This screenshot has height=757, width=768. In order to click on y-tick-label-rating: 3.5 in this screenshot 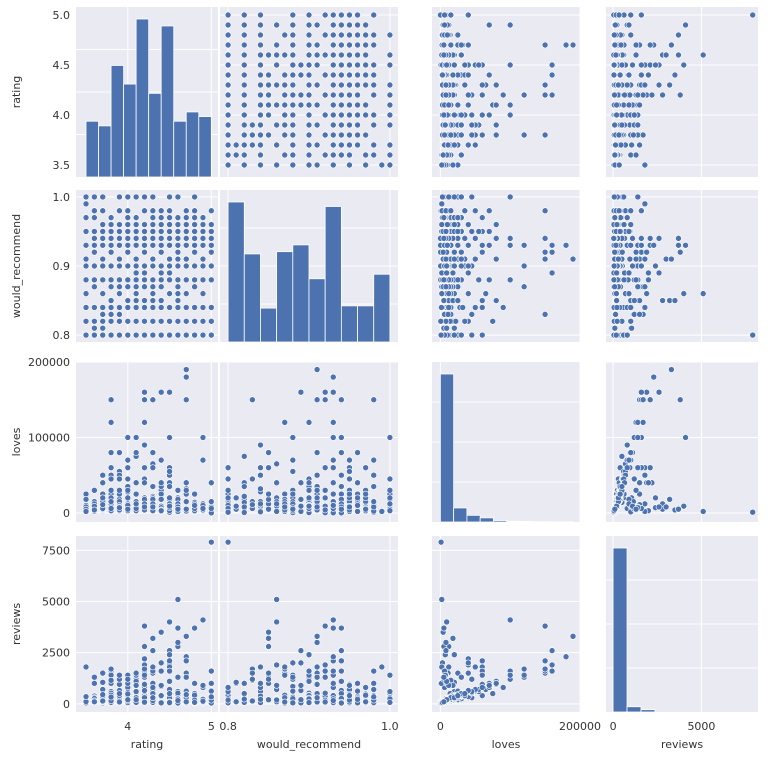, I will do `click(62, 165)`.